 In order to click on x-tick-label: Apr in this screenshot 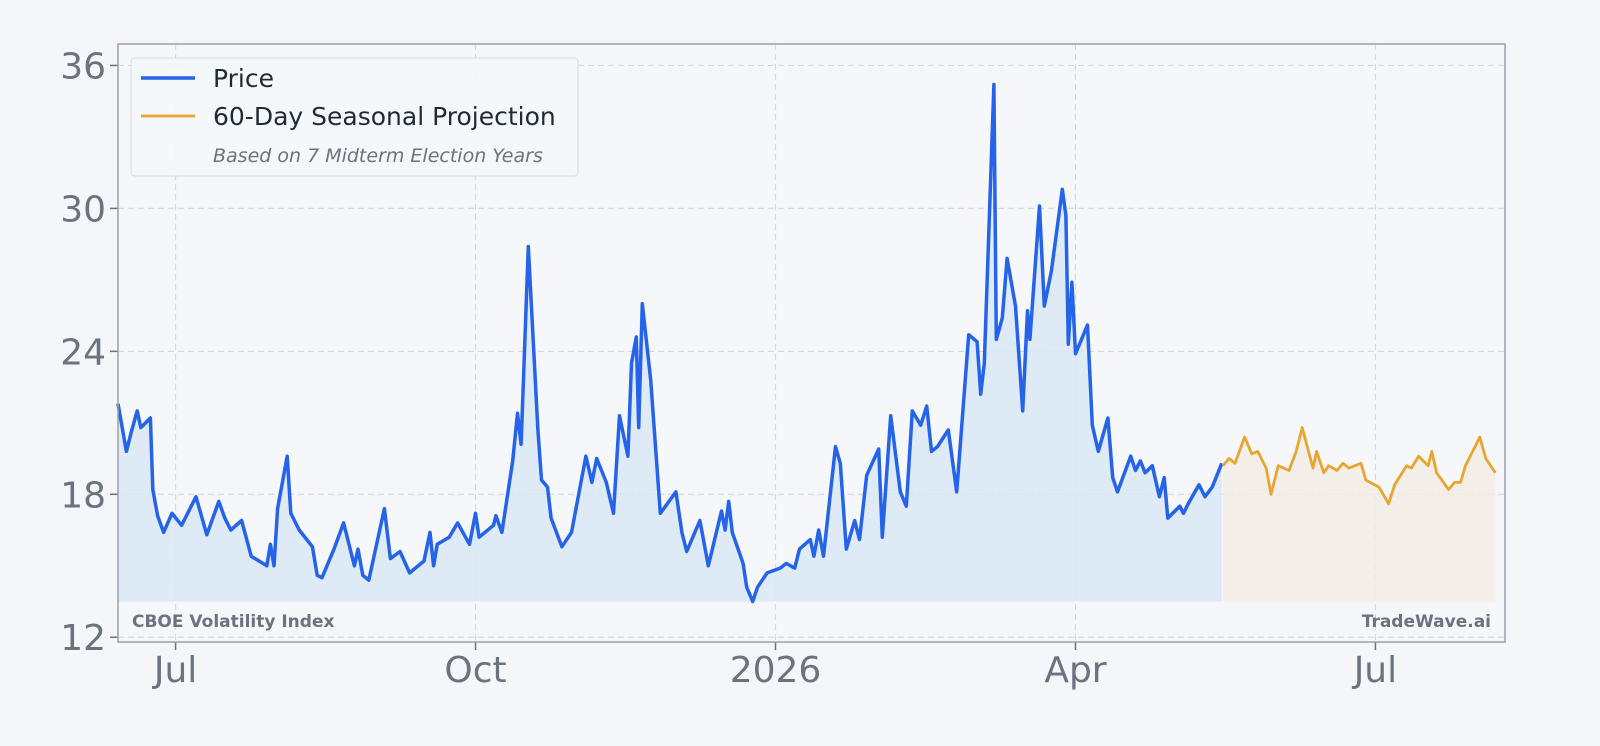, I will do `click(1075, 670)`.